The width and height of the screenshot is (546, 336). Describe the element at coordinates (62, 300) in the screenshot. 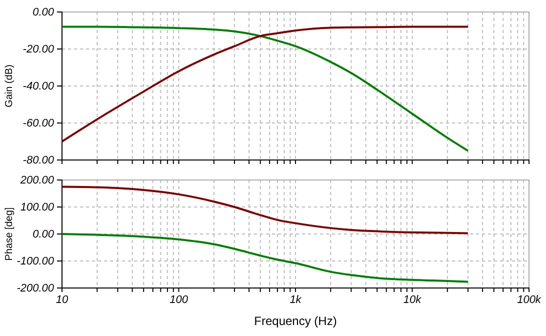

I see `x-tick-label: 10` at that location.